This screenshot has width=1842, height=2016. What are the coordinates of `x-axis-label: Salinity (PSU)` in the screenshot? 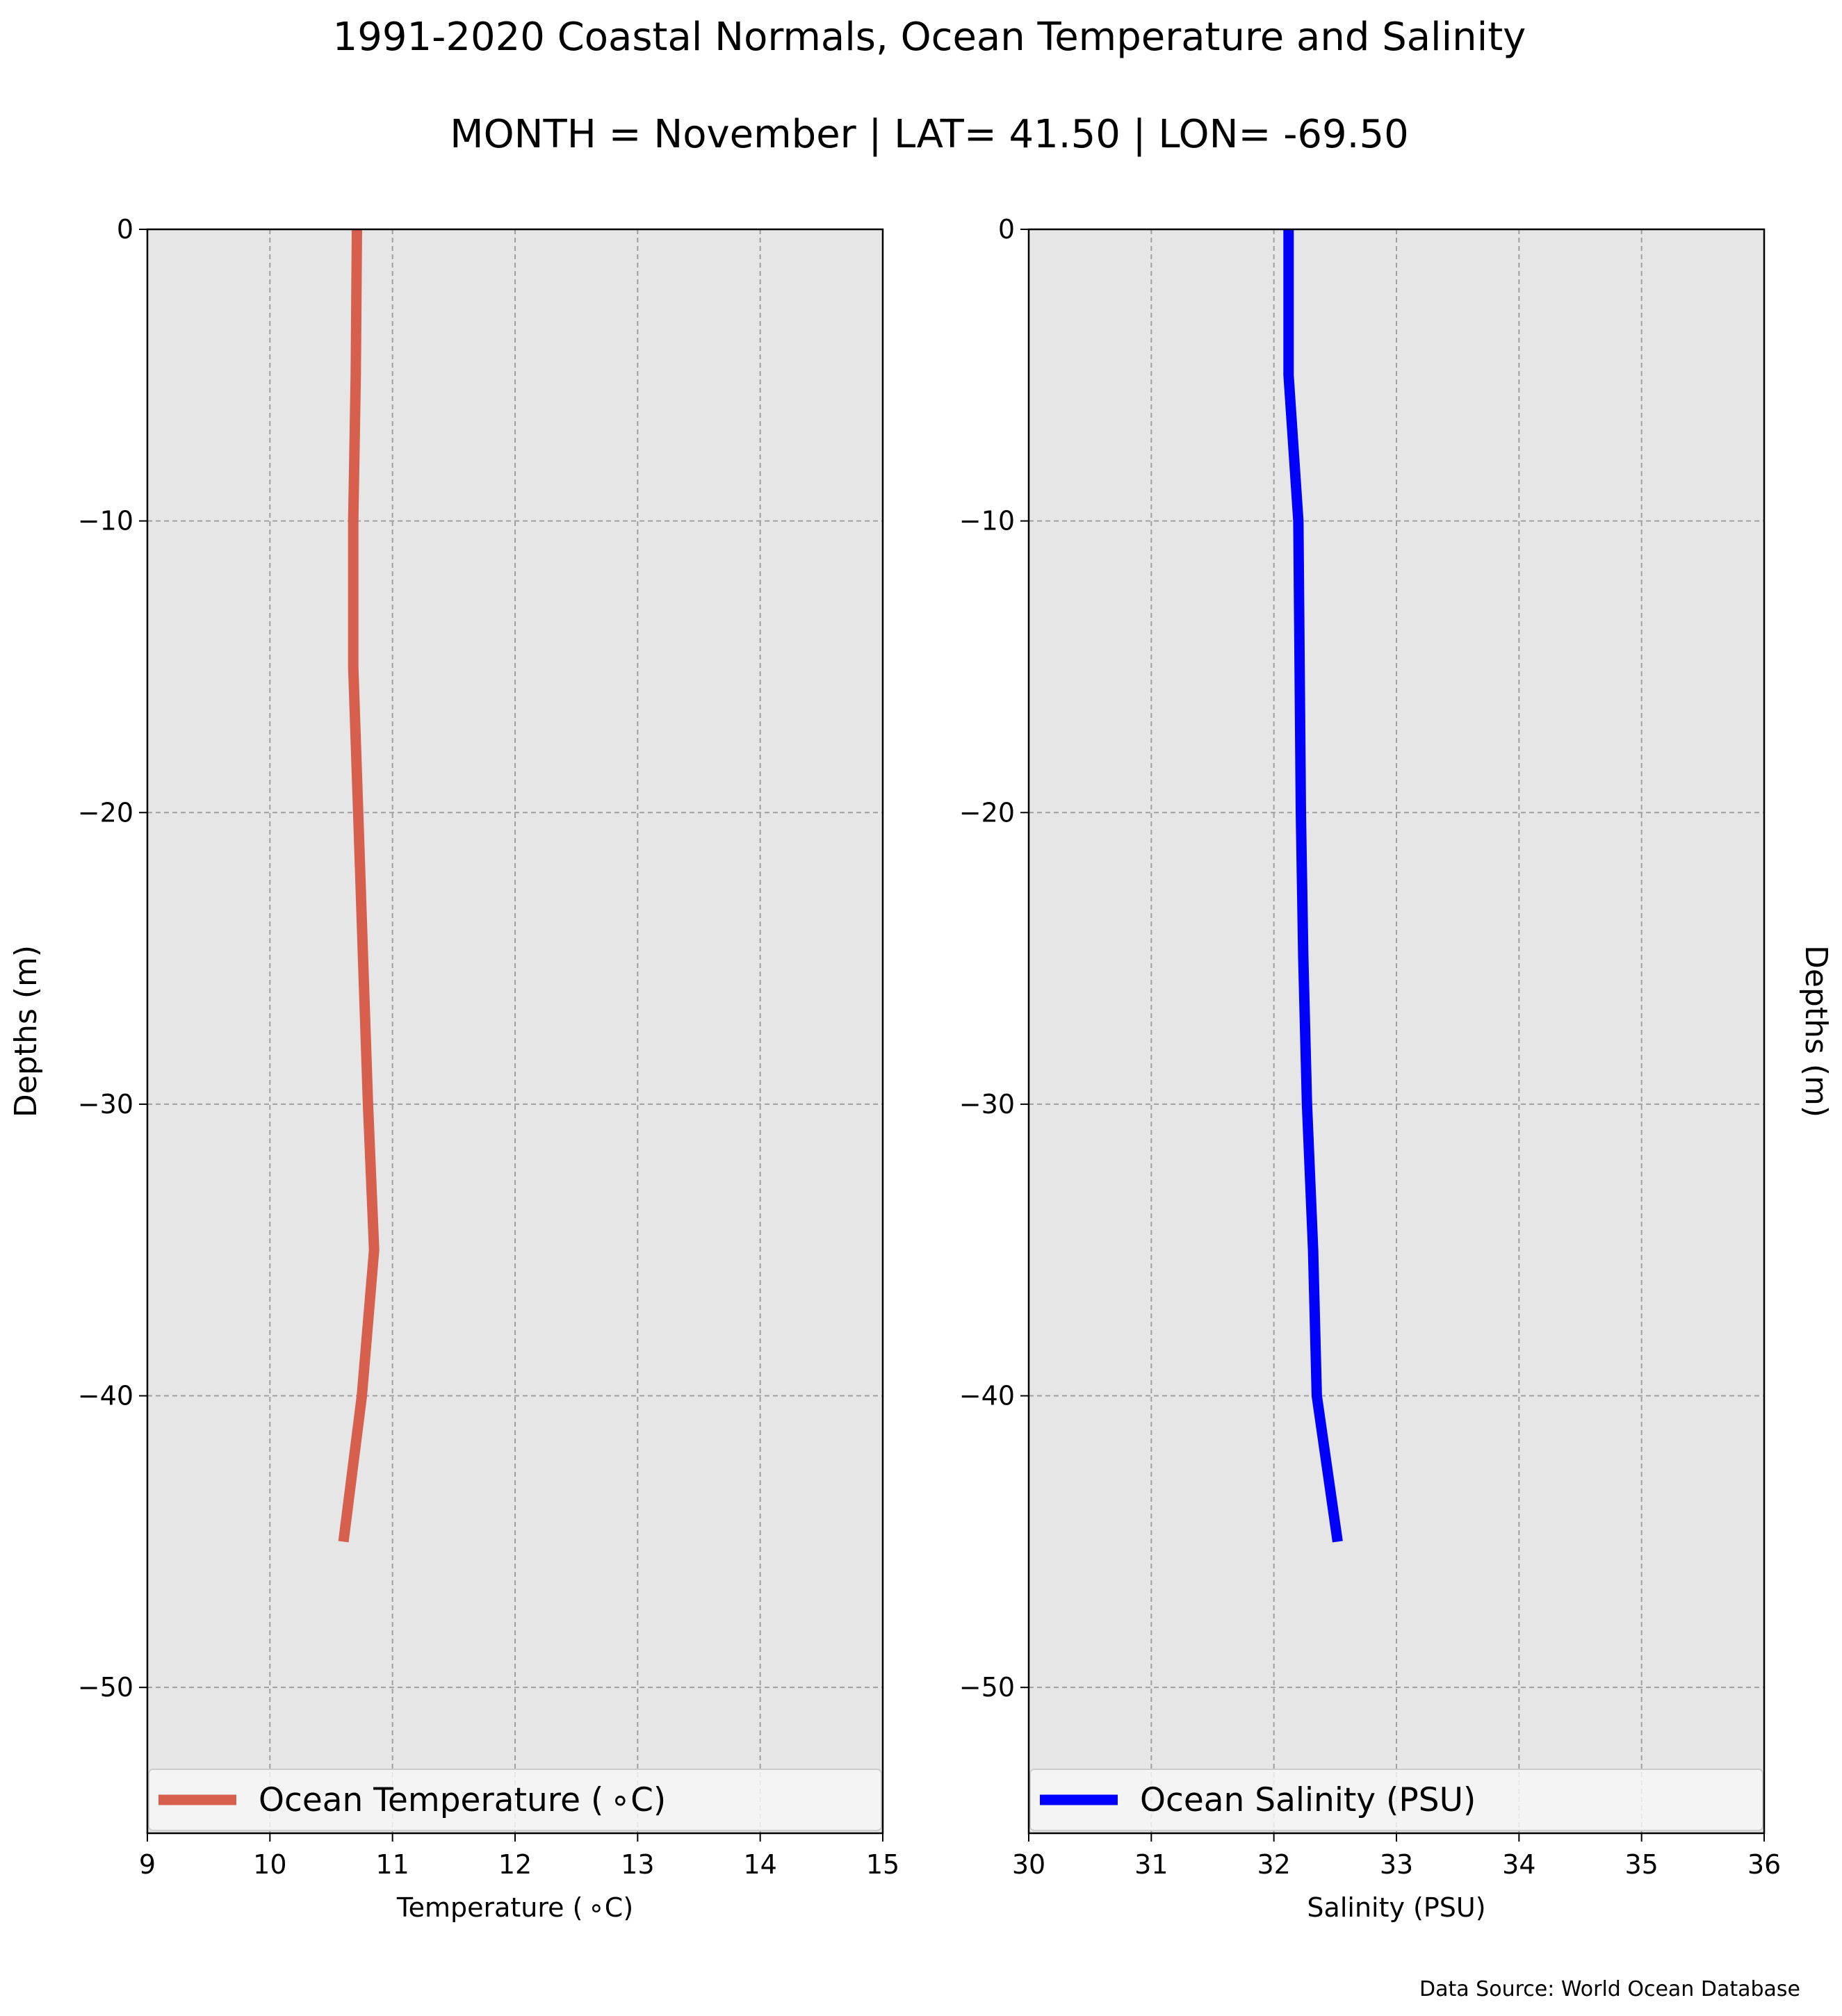 It's located at (1396, 1908).